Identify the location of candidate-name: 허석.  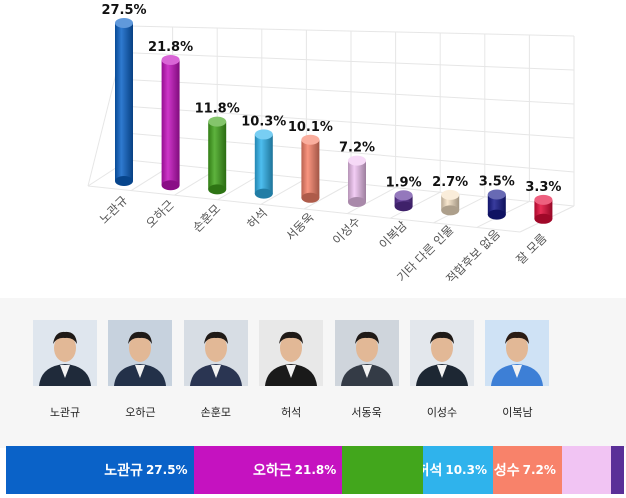
(291, 412).